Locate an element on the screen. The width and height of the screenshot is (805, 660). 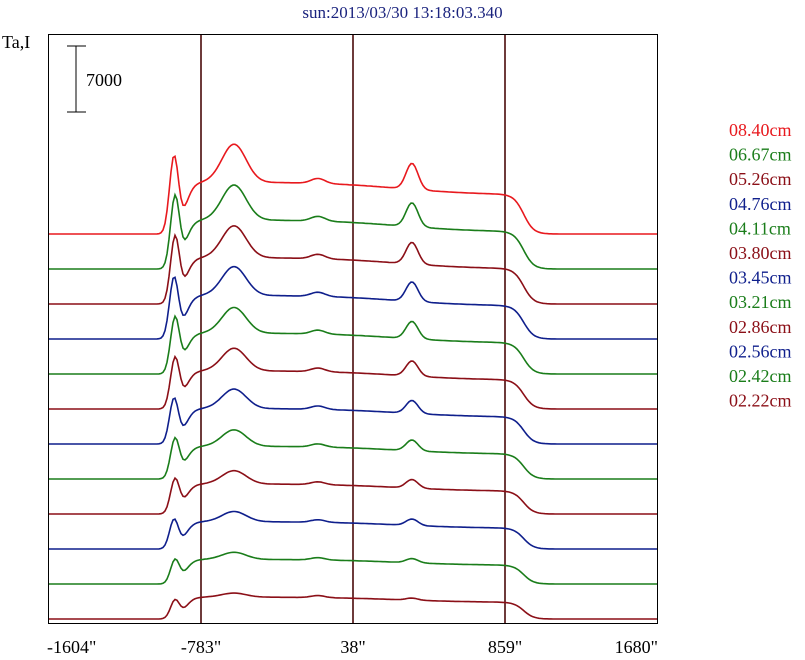
legend-entry-8: 02.86cm is located at coordinates (760, 327).